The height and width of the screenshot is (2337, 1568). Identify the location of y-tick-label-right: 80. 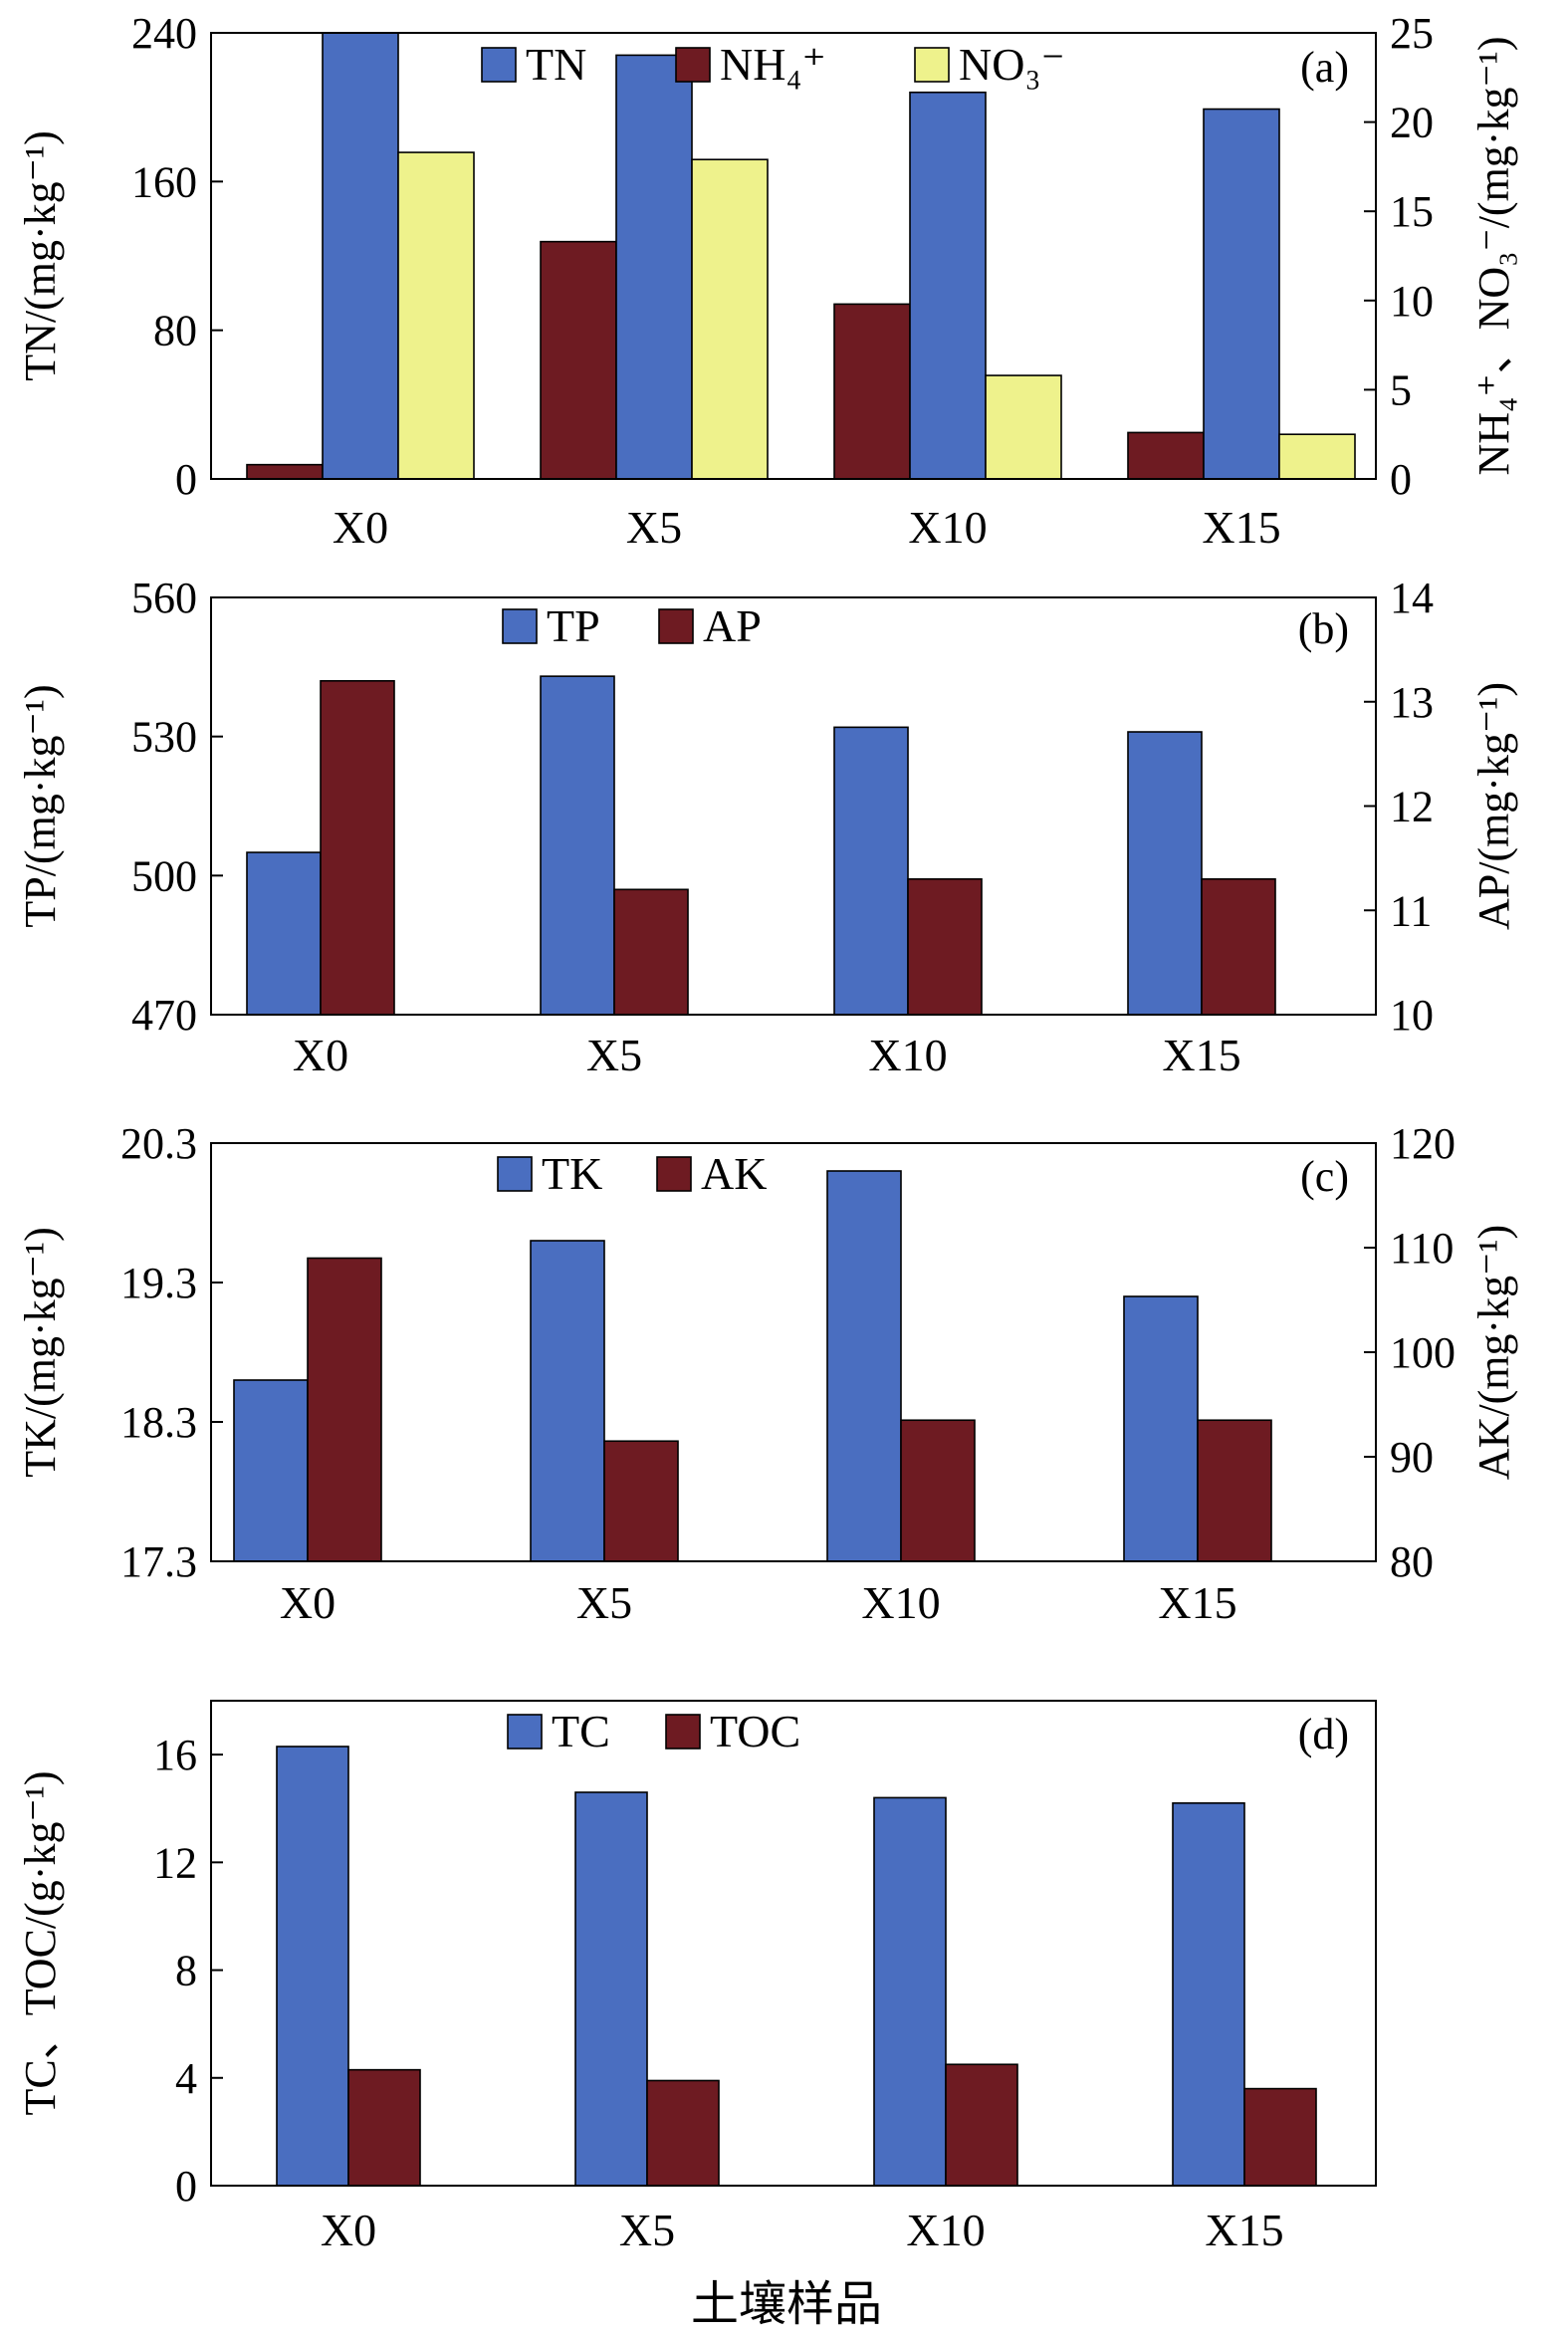
(1412, 1561).